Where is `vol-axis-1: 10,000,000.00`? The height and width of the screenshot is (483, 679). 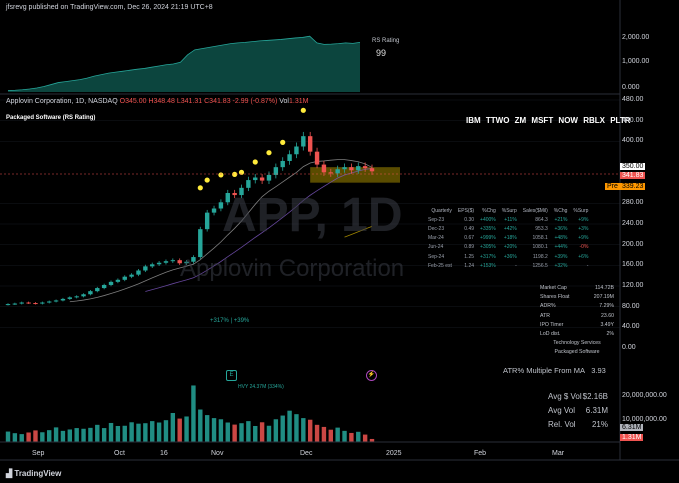 vol-axis-1: 10,000,000.00 is located at coordinates (644, 419).